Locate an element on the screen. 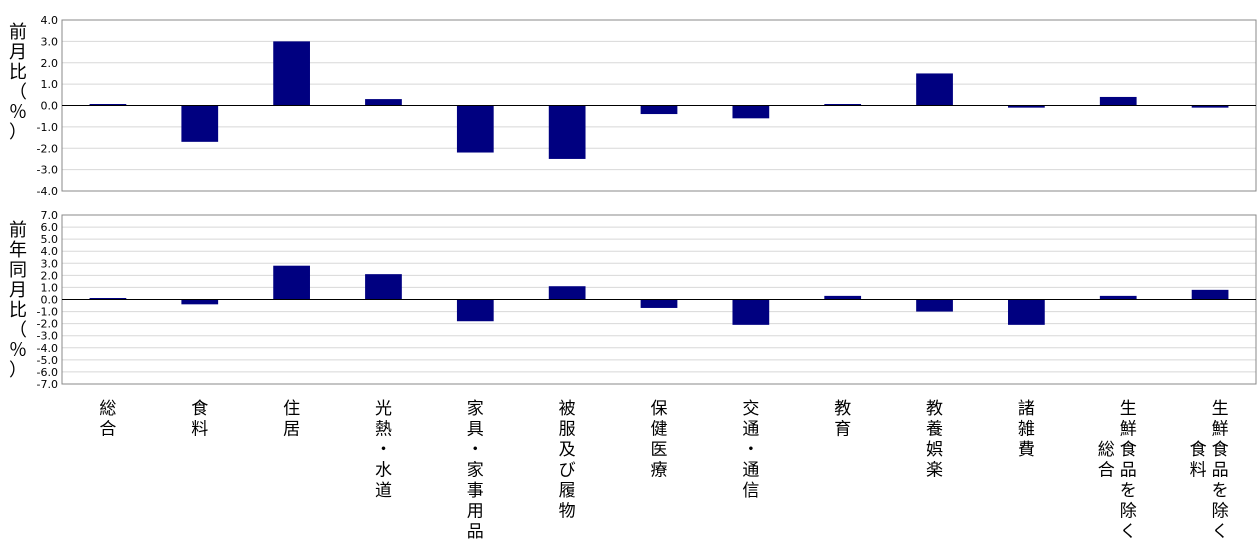 The width and height of the screenshot is (1258, 554). category-label-1: 食料 is located at coordinates (199, 419).